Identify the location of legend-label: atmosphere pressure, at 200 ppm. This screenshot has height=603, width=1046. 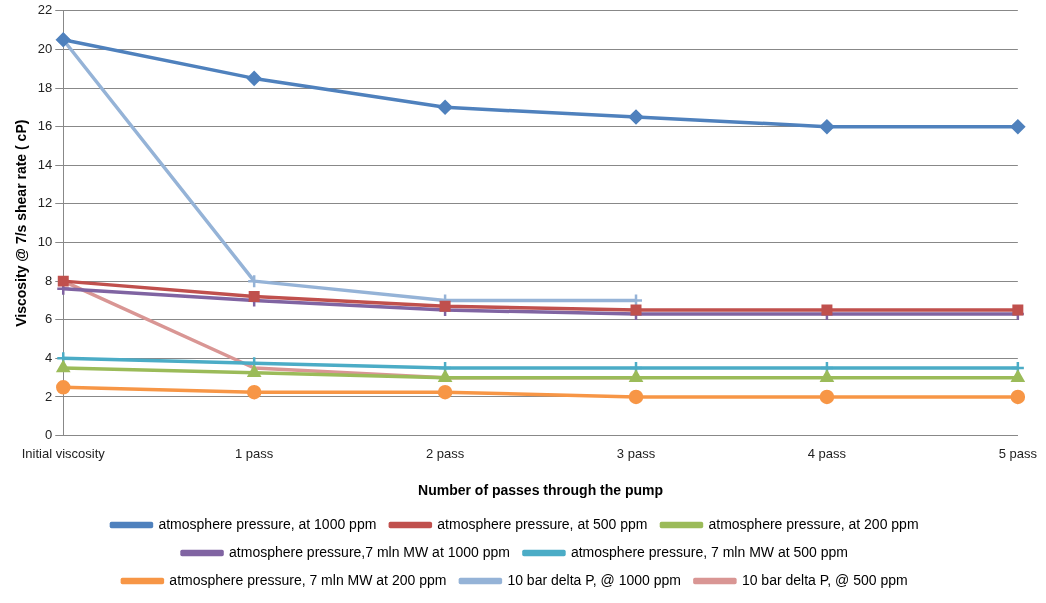
(813, 523).